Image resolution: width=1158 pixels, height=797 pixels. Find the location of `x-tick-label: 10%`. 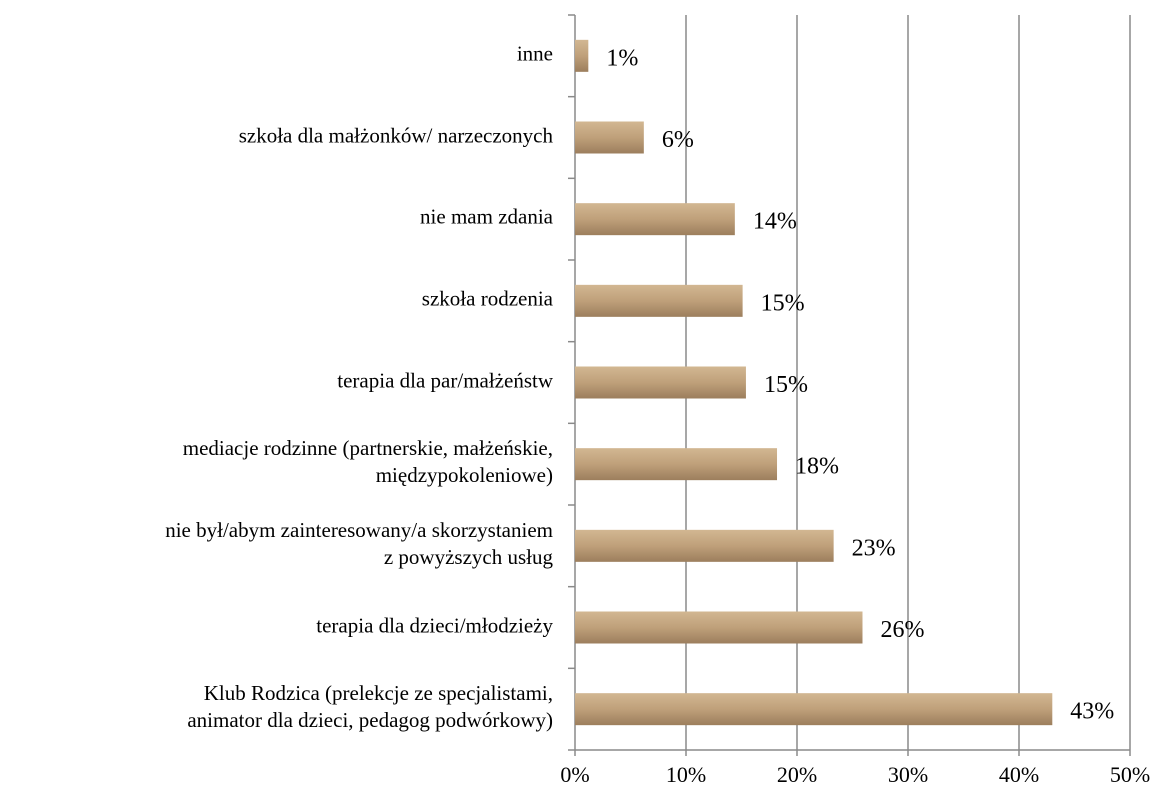

x-tick-label: 10% is located at coordinates (686, 774).